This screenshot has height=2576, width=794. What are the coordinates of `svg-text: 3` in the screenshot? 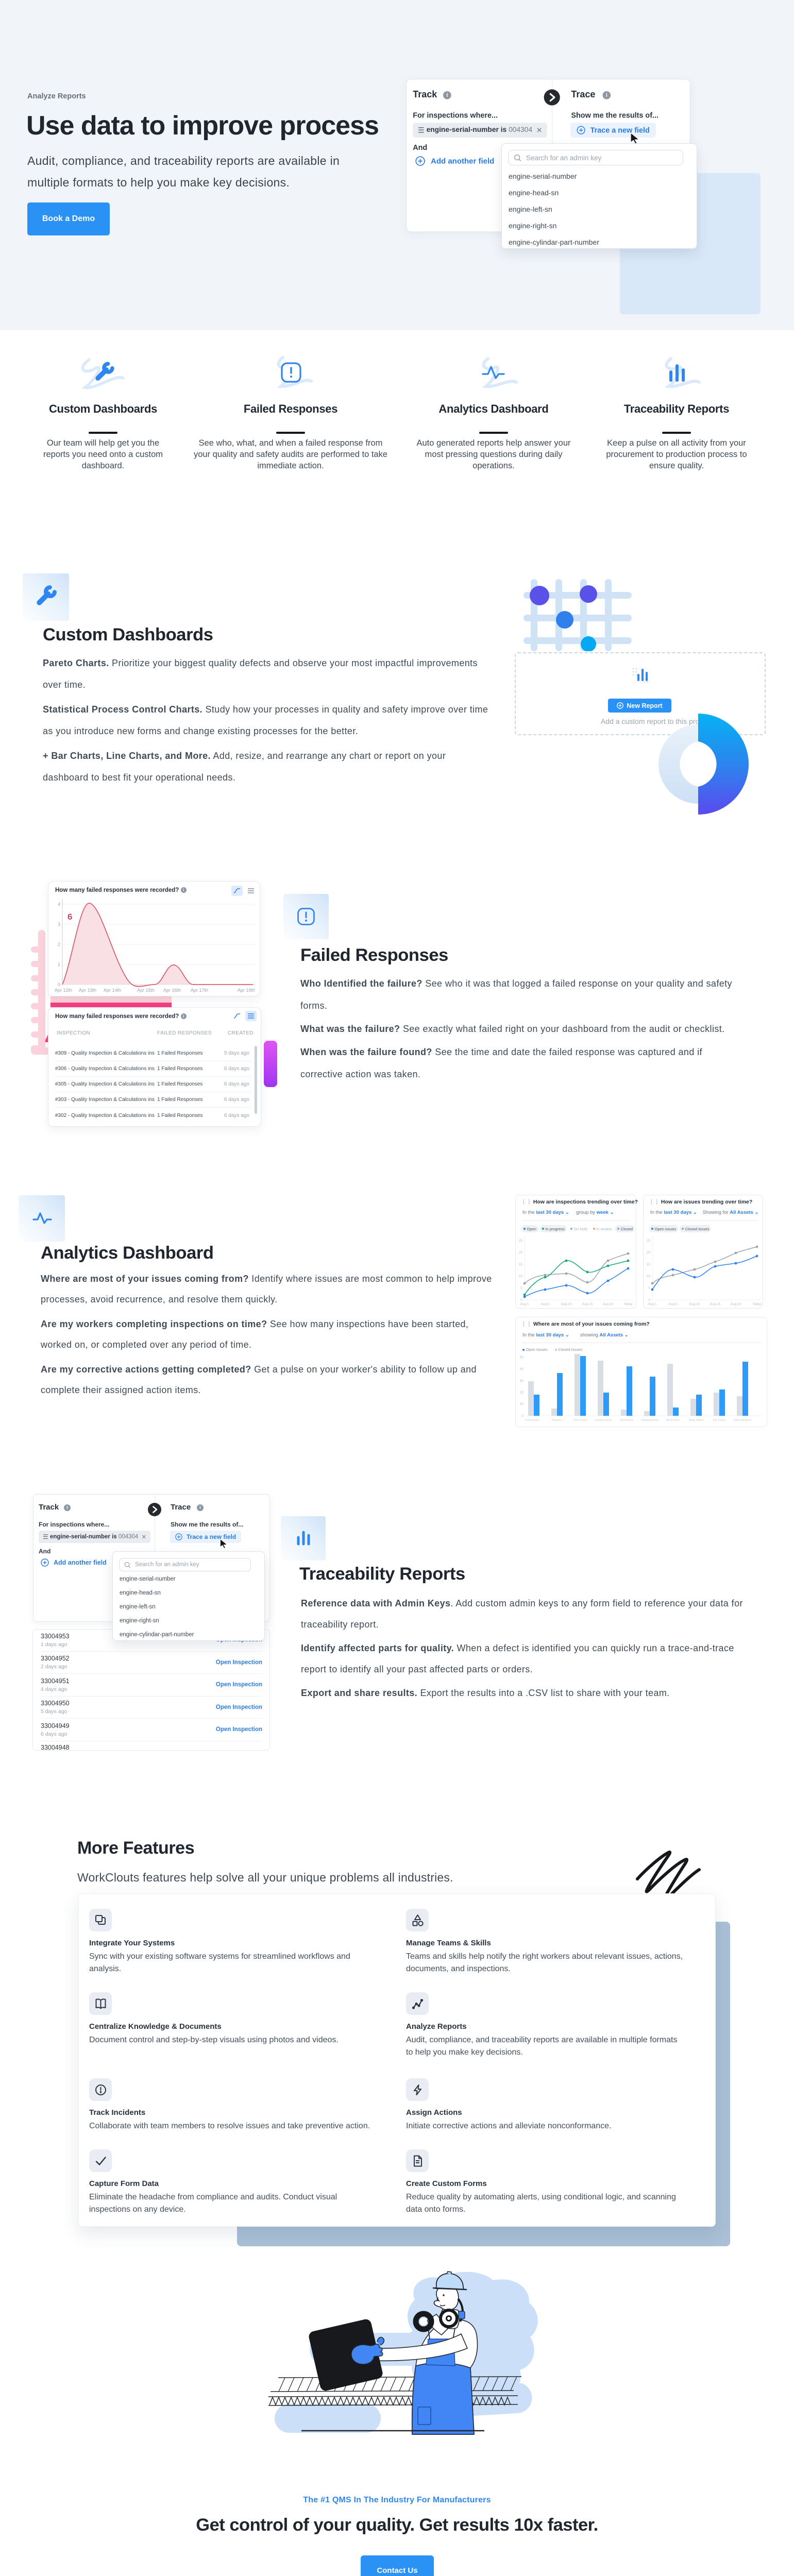 It's located at (59, 924).